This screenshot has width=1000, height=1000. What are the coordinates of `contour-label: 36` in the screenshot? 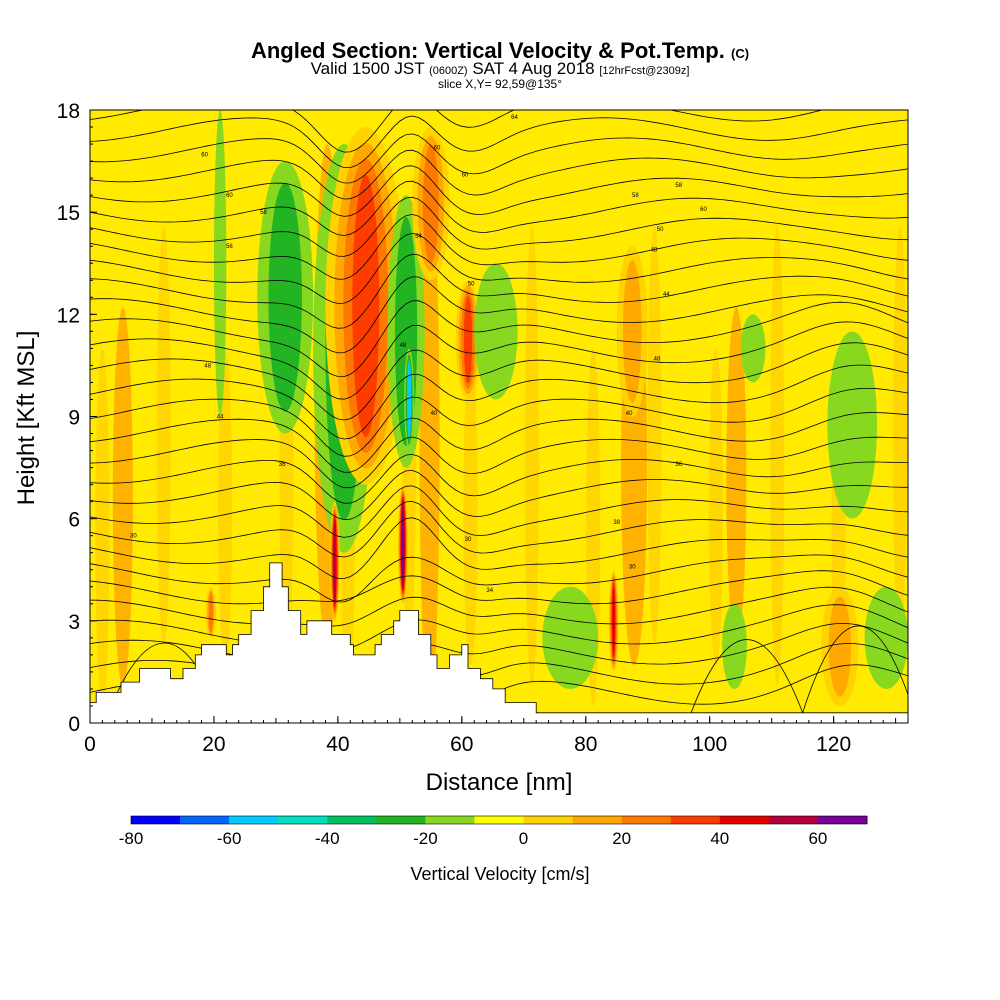 It's located at (282, 465).